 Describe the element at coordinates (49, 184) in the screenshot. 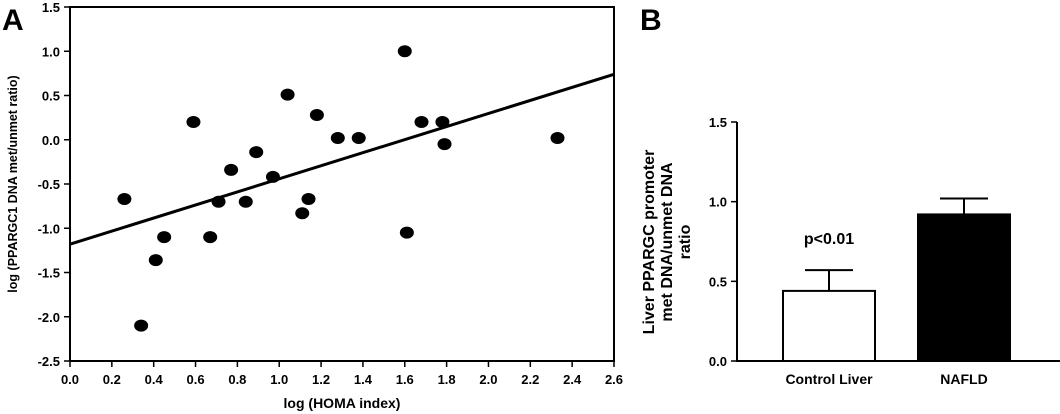

I see `y-tick-label: -0.5` at that location.